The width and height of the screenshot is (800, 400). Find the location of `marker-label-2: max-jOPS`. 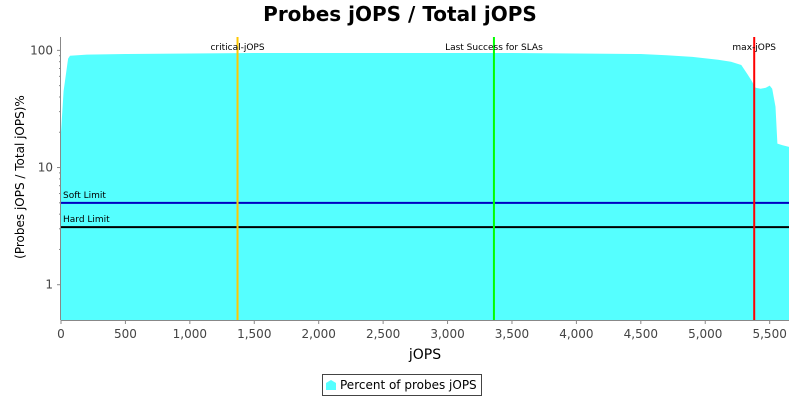

marker-label-2: max-jOPS is located at coordinates (754, 48).